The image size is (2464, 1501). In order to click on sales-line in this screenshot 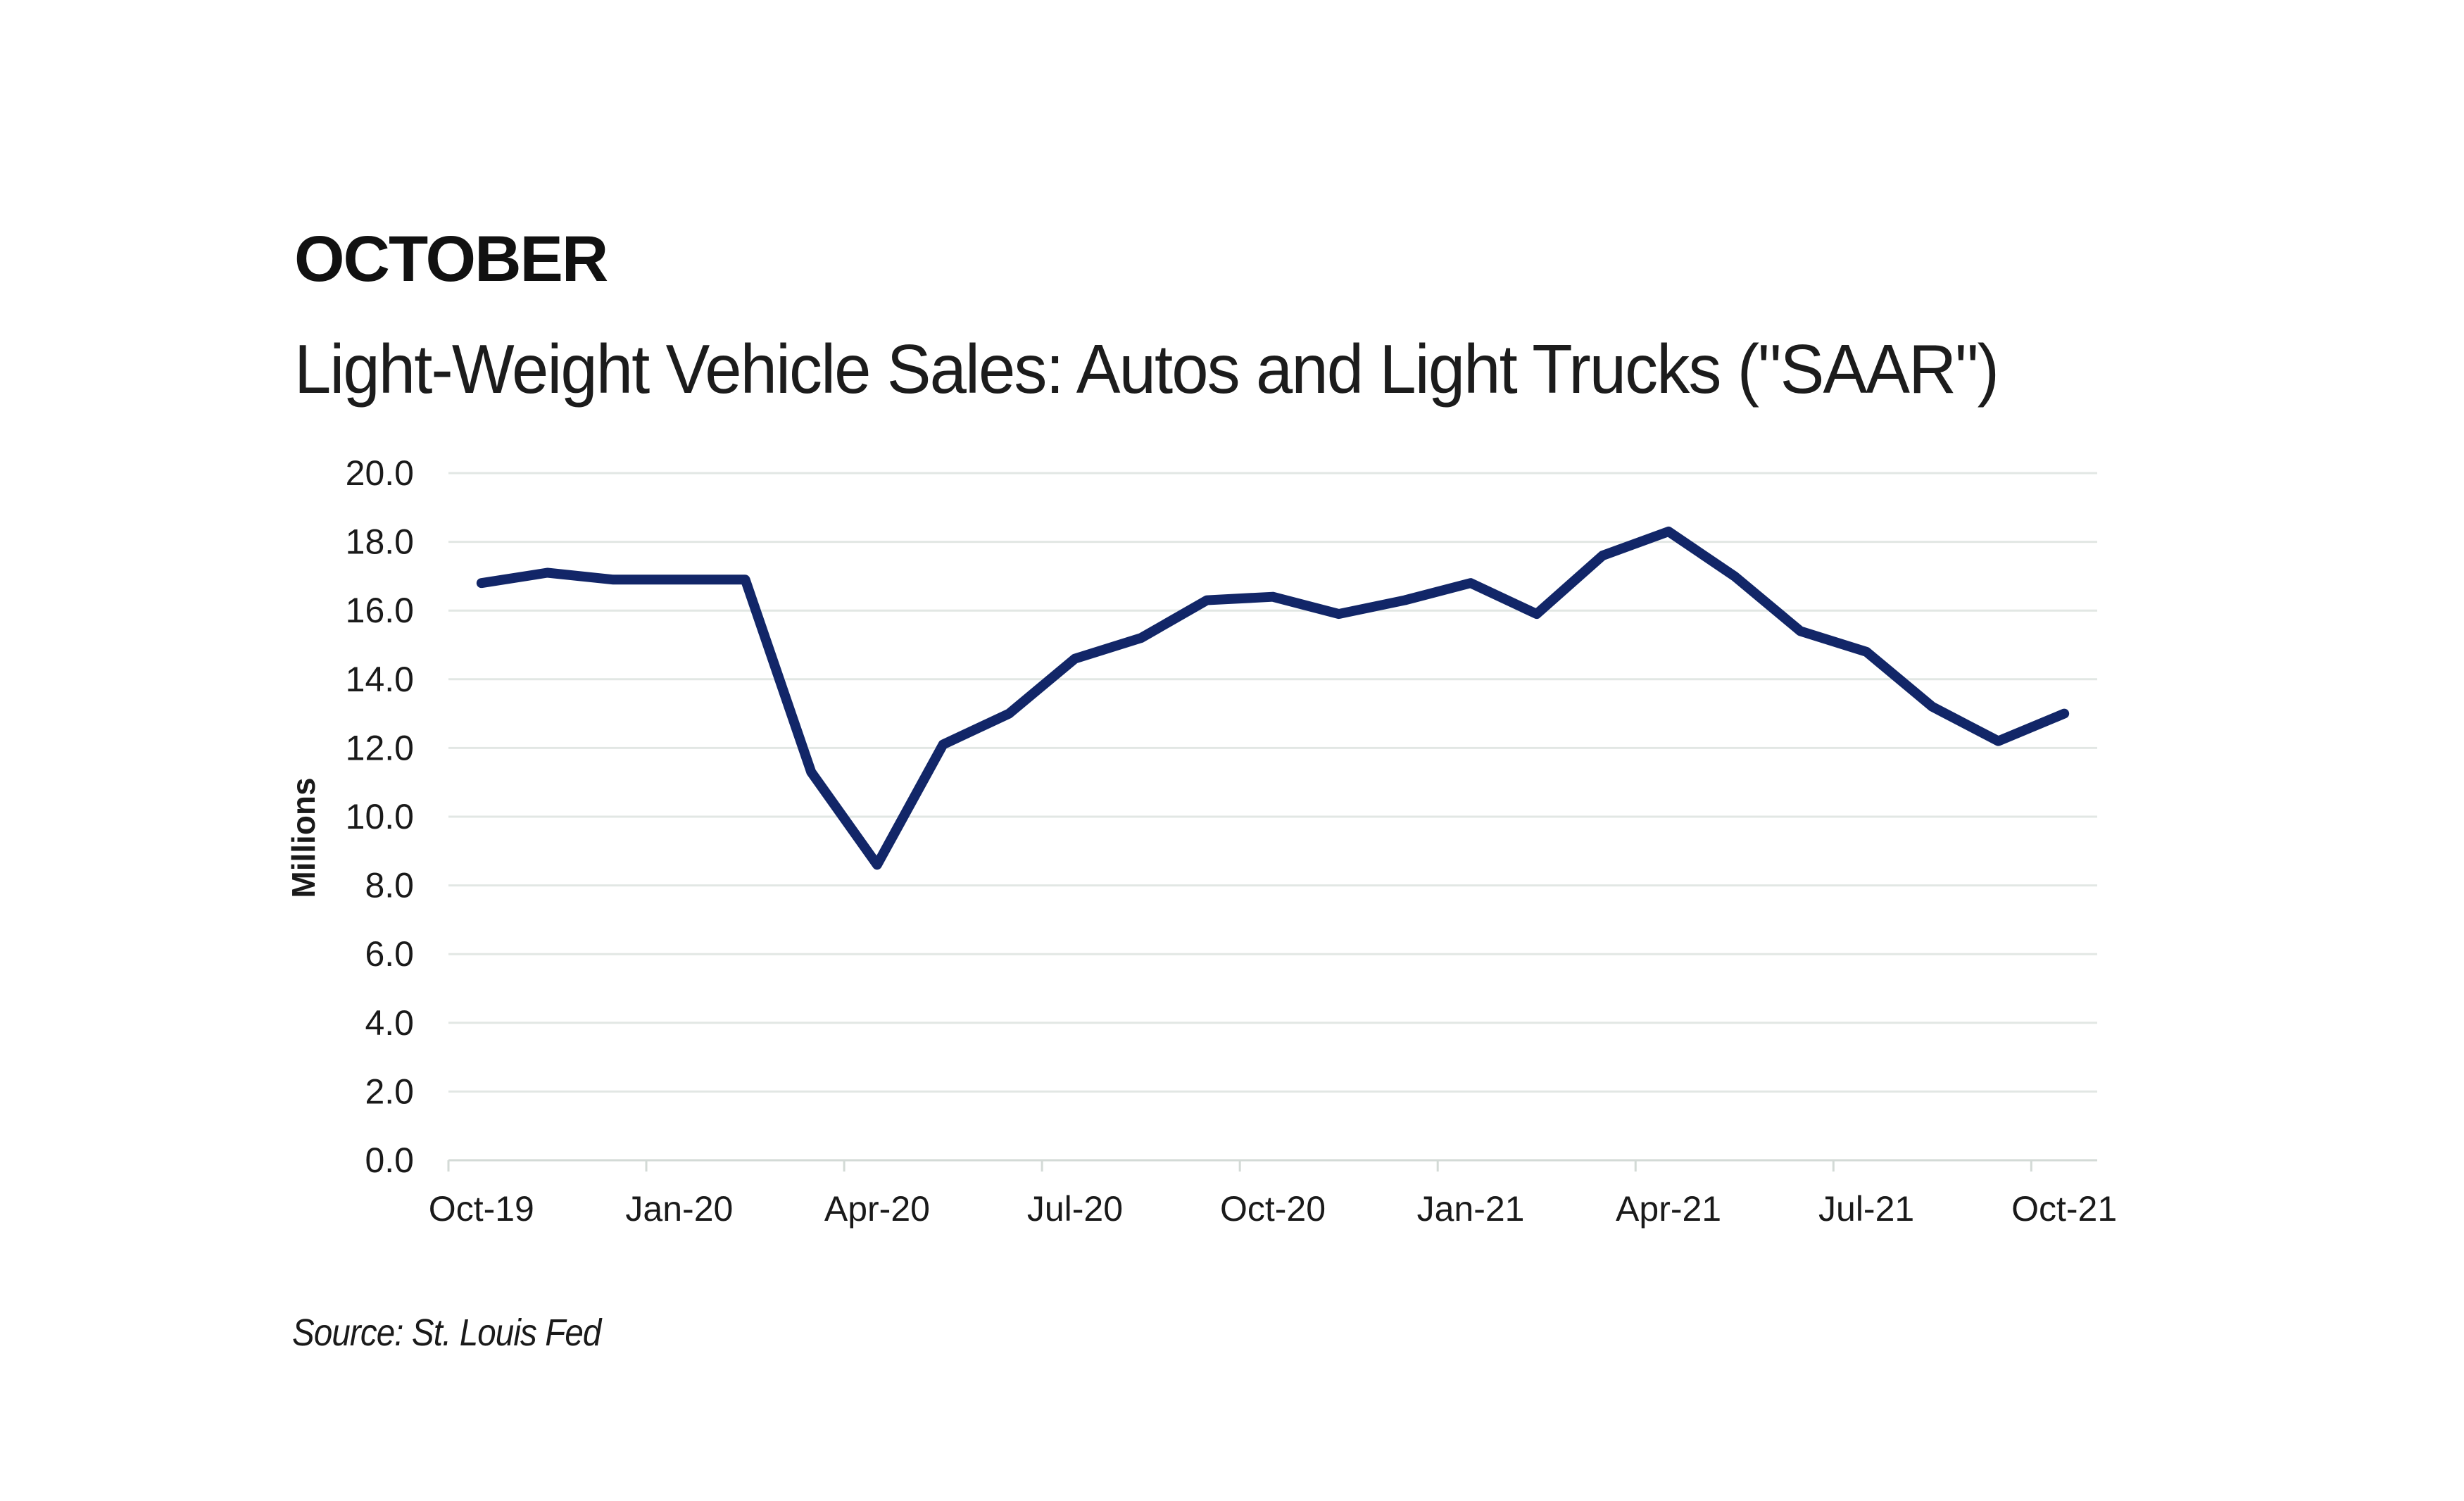, I will do `click(1273, 698)`.